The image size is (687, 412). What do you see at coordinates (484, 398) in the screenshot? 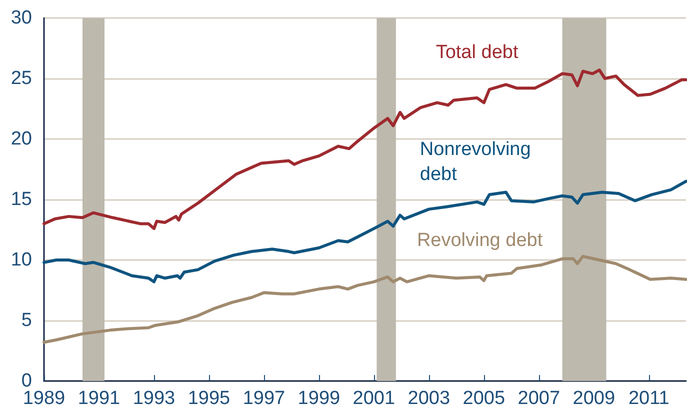
I see `x-tick-label: 2005` at bounding box center [484, 398].